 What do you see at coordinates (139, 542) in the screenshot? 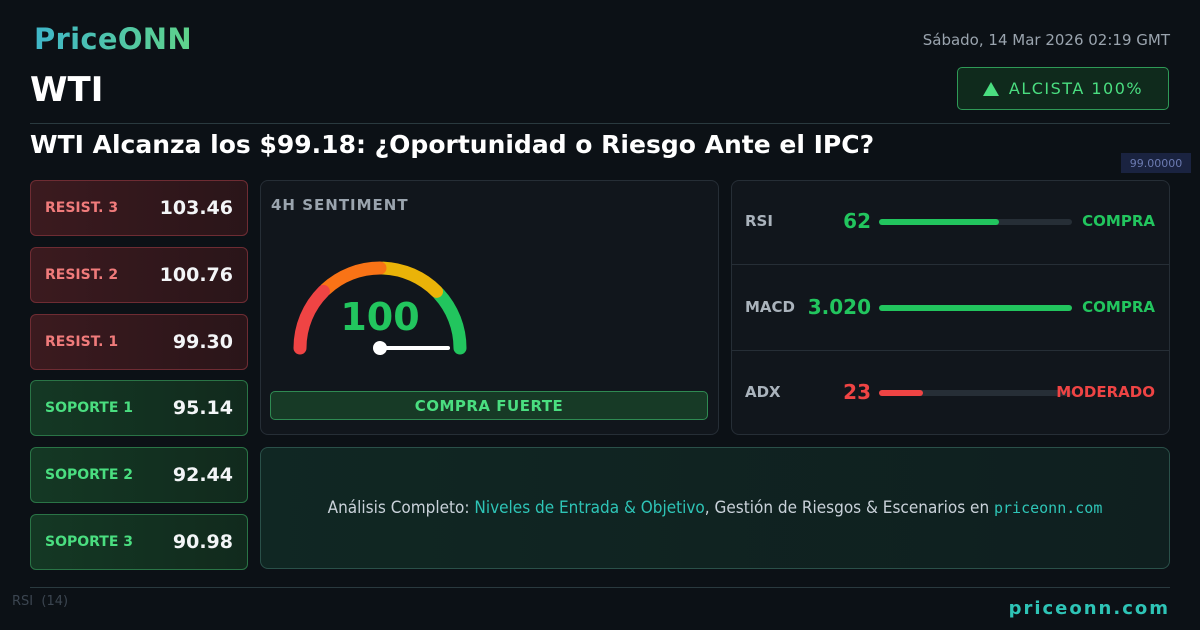
I see `level-box: SOPORTE 3 90.98` at bounding box center [139, 542].